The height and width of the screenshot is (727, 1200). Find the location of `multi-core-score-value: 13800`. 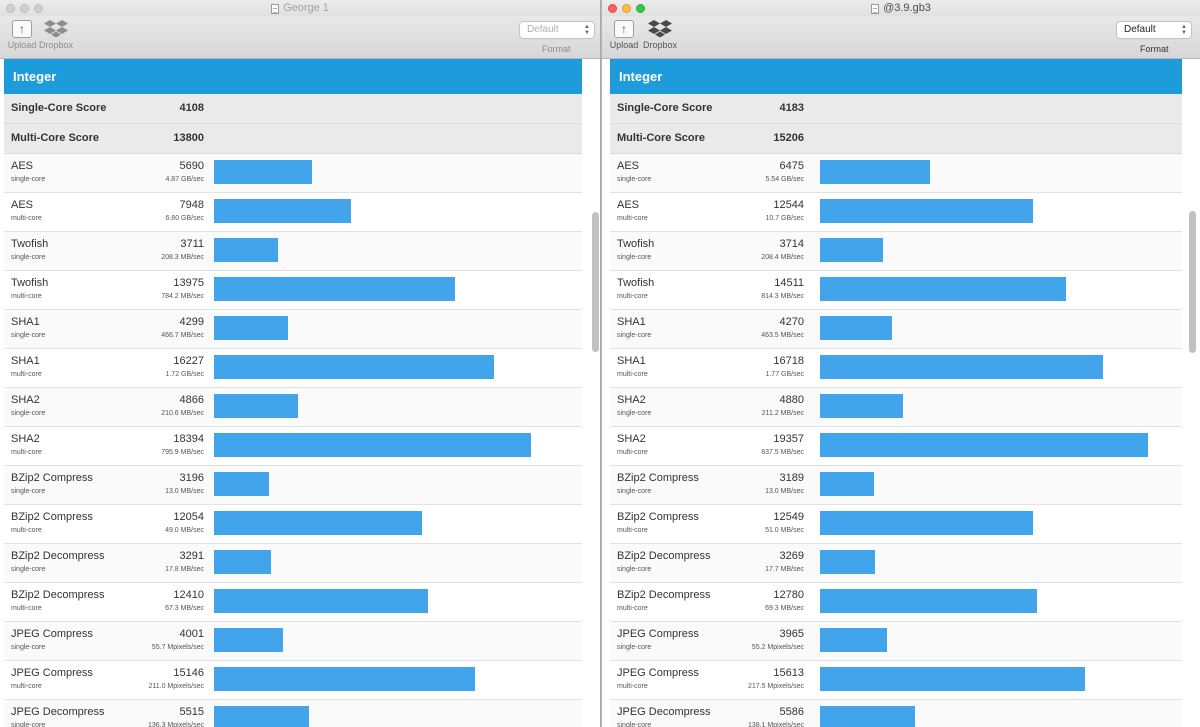

multi-core-score-value: 13800 is located at coordinates (188, 138).